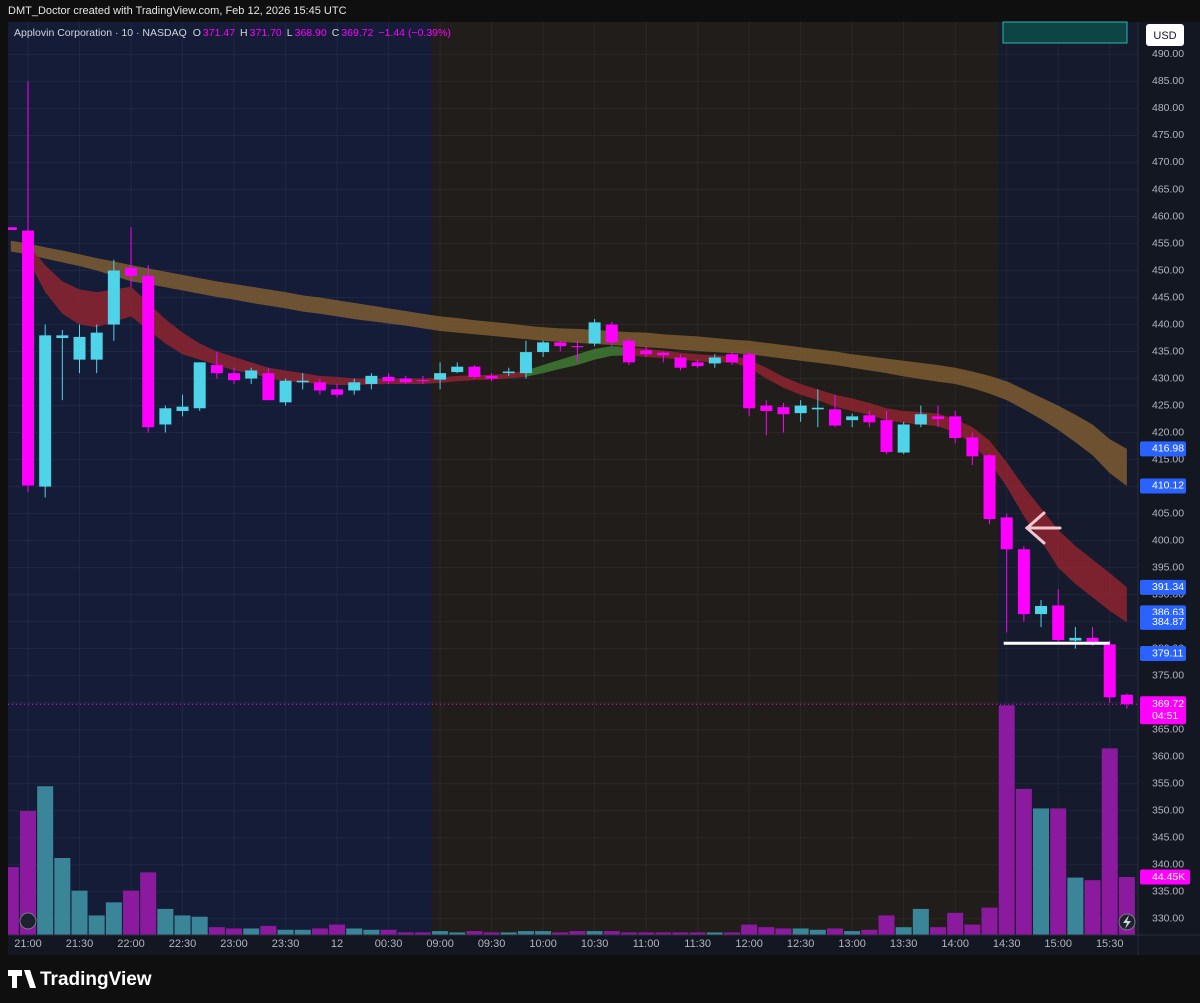  What do you see at coordinates (1168, 704) in the screenshot?
I see `last-price-label: 369.72` at bounding box center [1168, 704].